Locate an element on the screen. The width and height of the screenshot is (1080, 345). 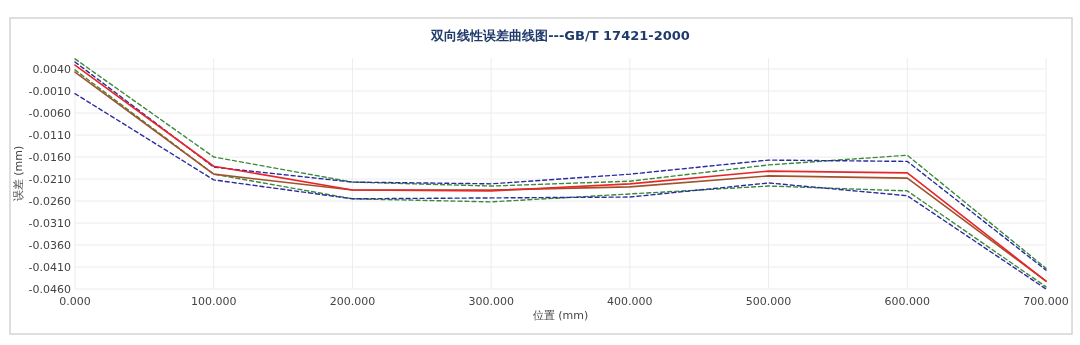
y-tick-label: -0.0360 is located at coordinates (49, 245).